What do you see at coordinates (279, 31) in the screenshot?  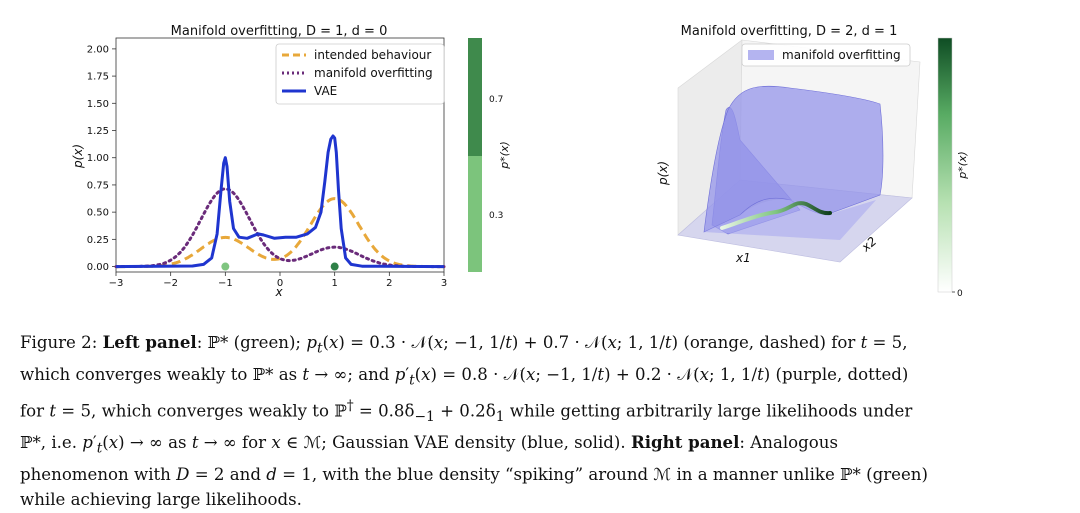 I see `left-chart-title: Manifold overfitting, D = 1, d = 0` at bounding box center [279, 31].